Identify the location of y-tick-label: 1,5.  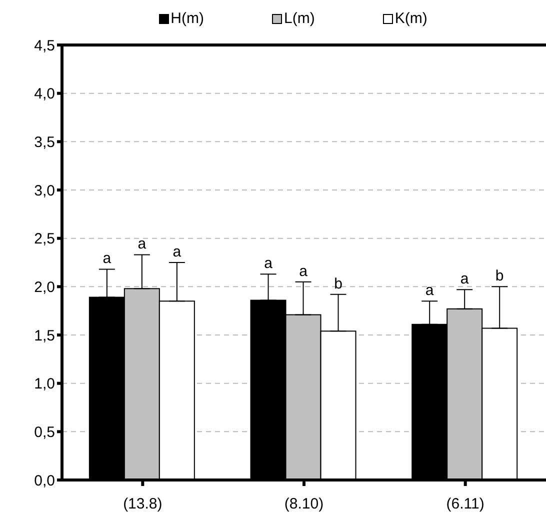
(44, 335).